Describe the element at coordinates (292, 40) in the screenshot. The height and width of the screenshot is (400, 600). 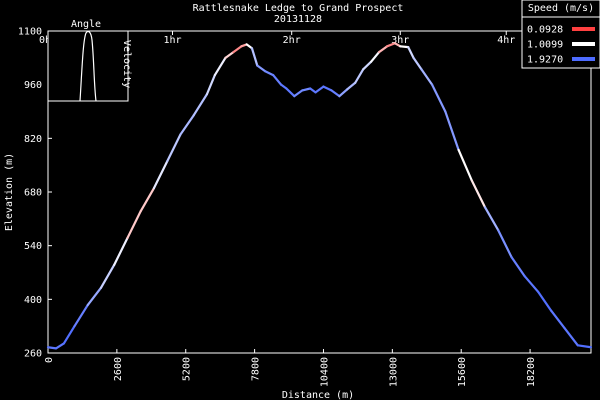
I see `time-tick-label: 2hr` at that location.